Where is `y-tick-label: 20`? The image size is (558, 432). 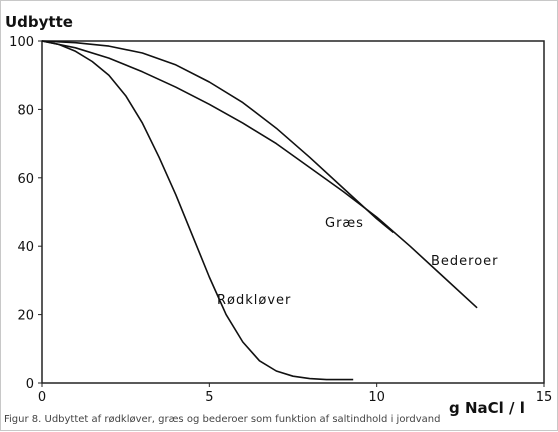 y-tick-label: 20 is located at coordinates (25, 316).